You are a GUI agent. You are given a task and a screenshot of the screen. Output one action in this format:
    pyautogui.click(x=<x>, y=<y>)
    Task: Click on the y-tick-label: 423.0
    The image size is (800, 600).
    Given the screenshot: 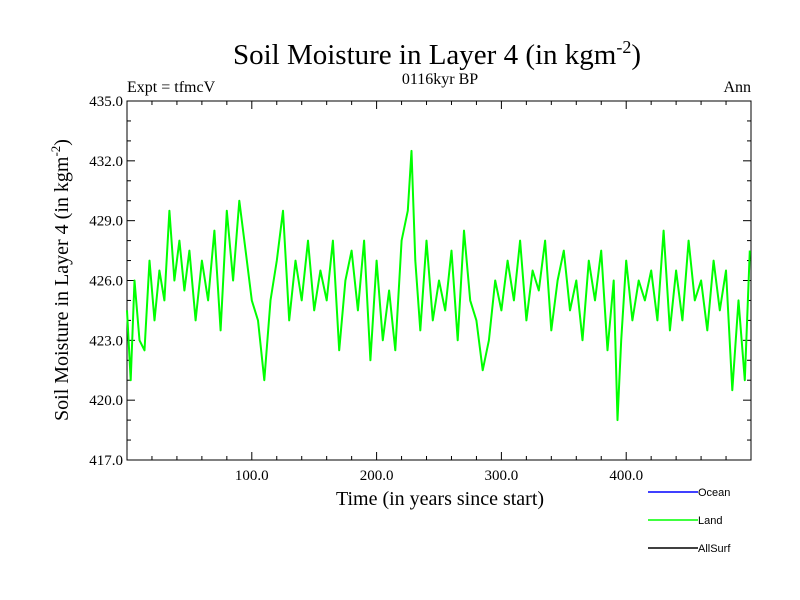 What is the action you would take?
    pyautogui.click(x=106, y=341)
    